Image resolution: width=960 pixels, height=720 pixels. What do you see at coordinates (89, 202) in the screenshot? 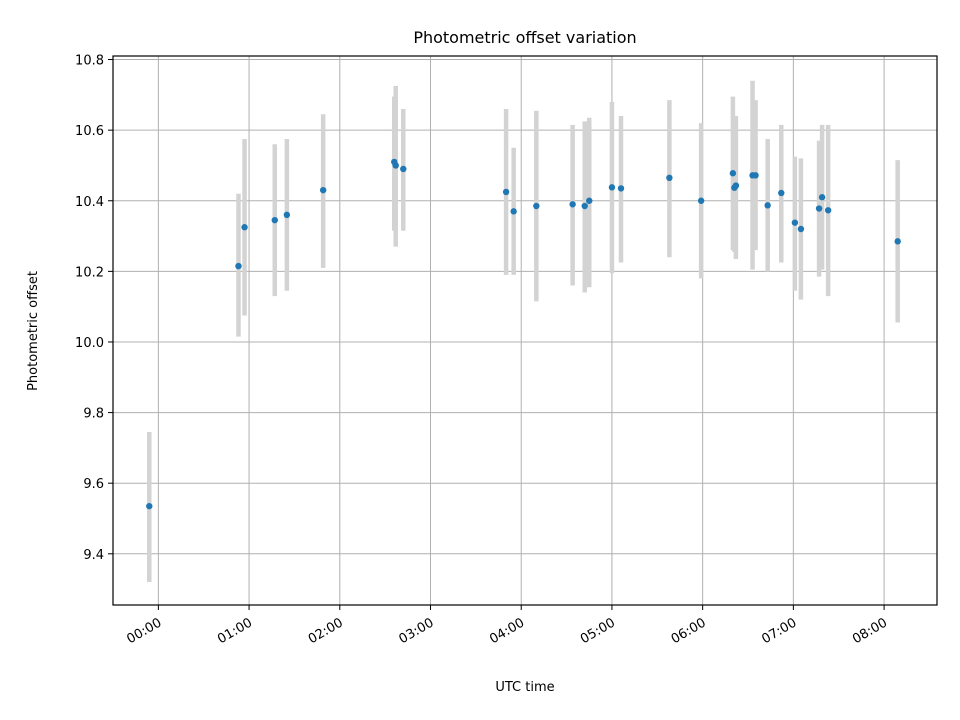
I see `y-tick-label: 10.4` at bounding box center [89, 202].